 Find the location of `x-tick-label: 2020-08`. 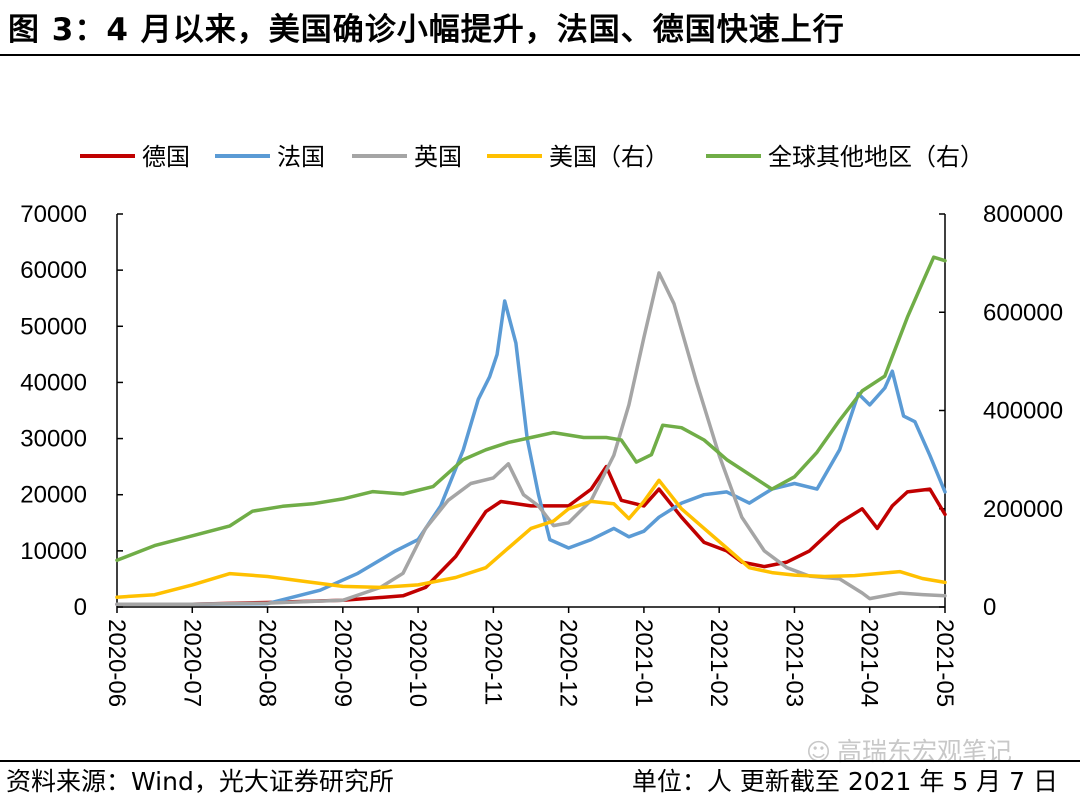

x-tick-label: 2020-08 is located at coordinates (267, 663).